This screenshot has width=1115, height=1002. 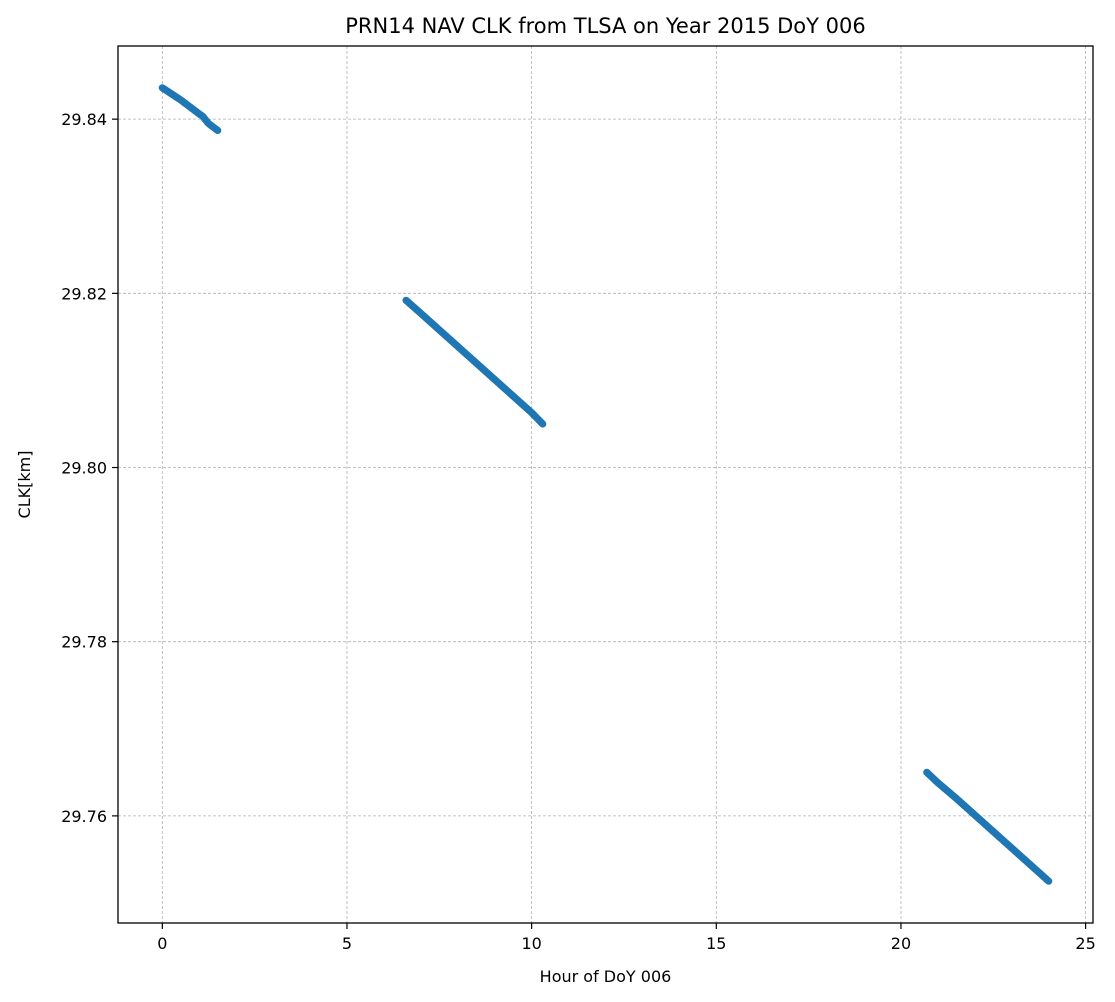 I want to click on x-tick-label: 20, so click(x=901, y=943).